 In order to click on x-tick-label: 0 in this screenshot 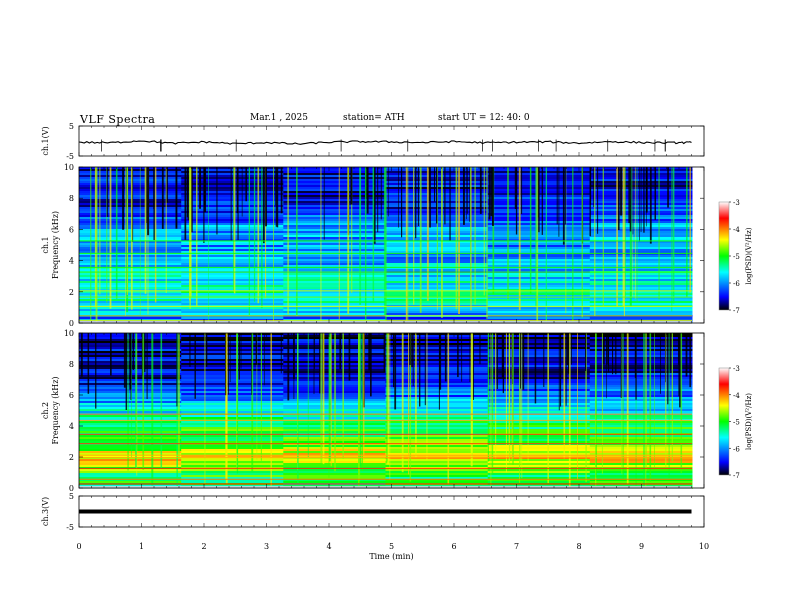, I will do `click(78, 546)`.